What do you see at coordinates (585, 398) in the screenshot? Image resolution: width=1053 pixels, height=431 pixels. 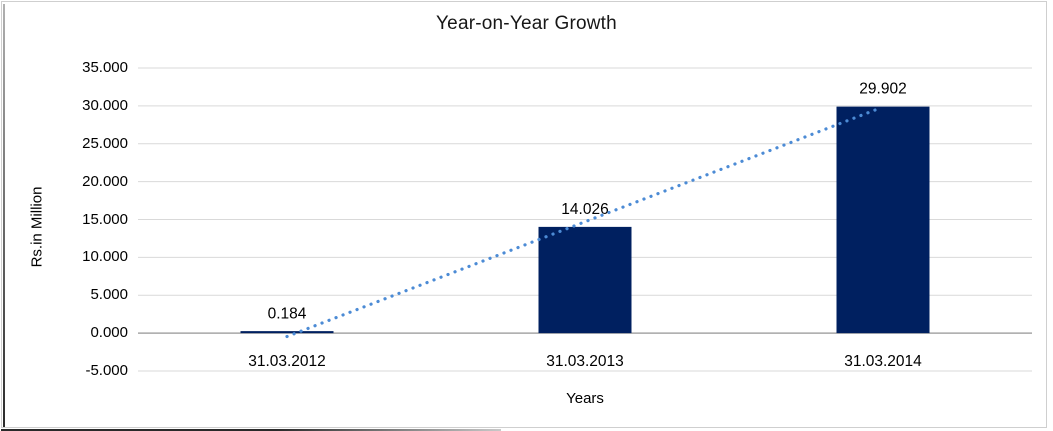 I see `x-axis-title: Years` at bounding box center [585, 398].